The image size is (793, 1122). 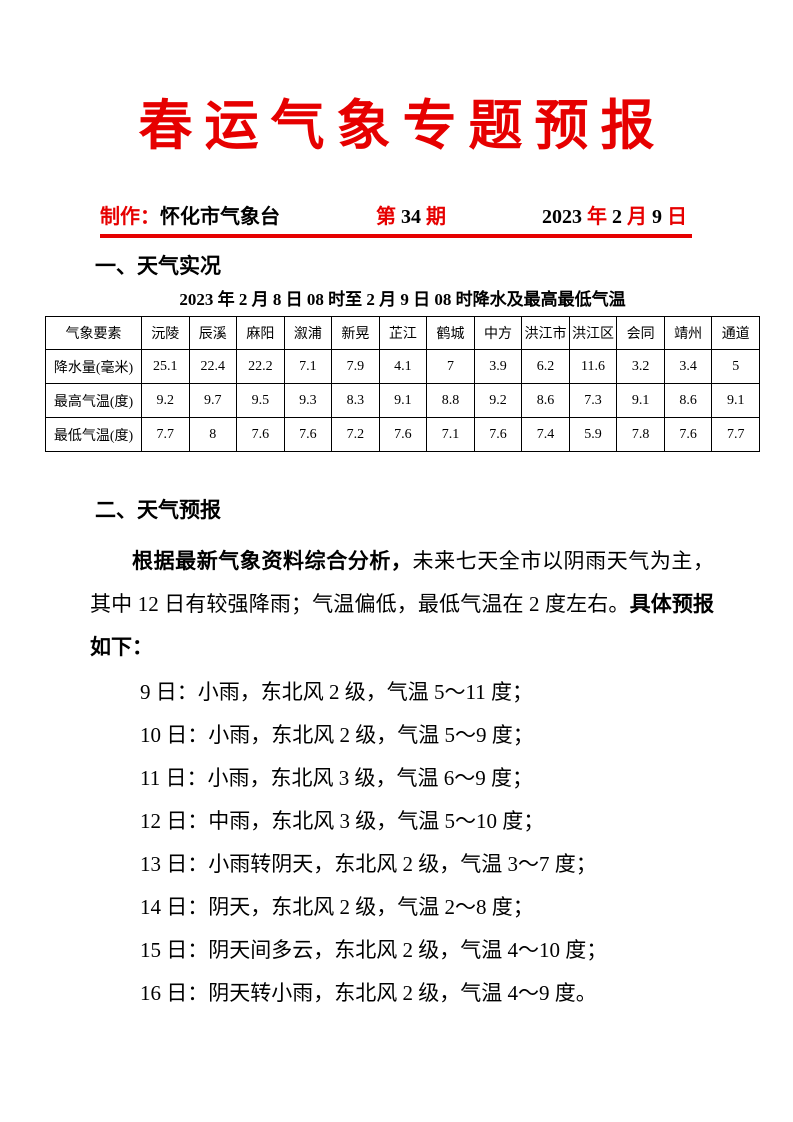 What do you see at coordinates (593, 366) in the screenshot?
I see `table-cell: 11.6` at bounding box center [593, 366].